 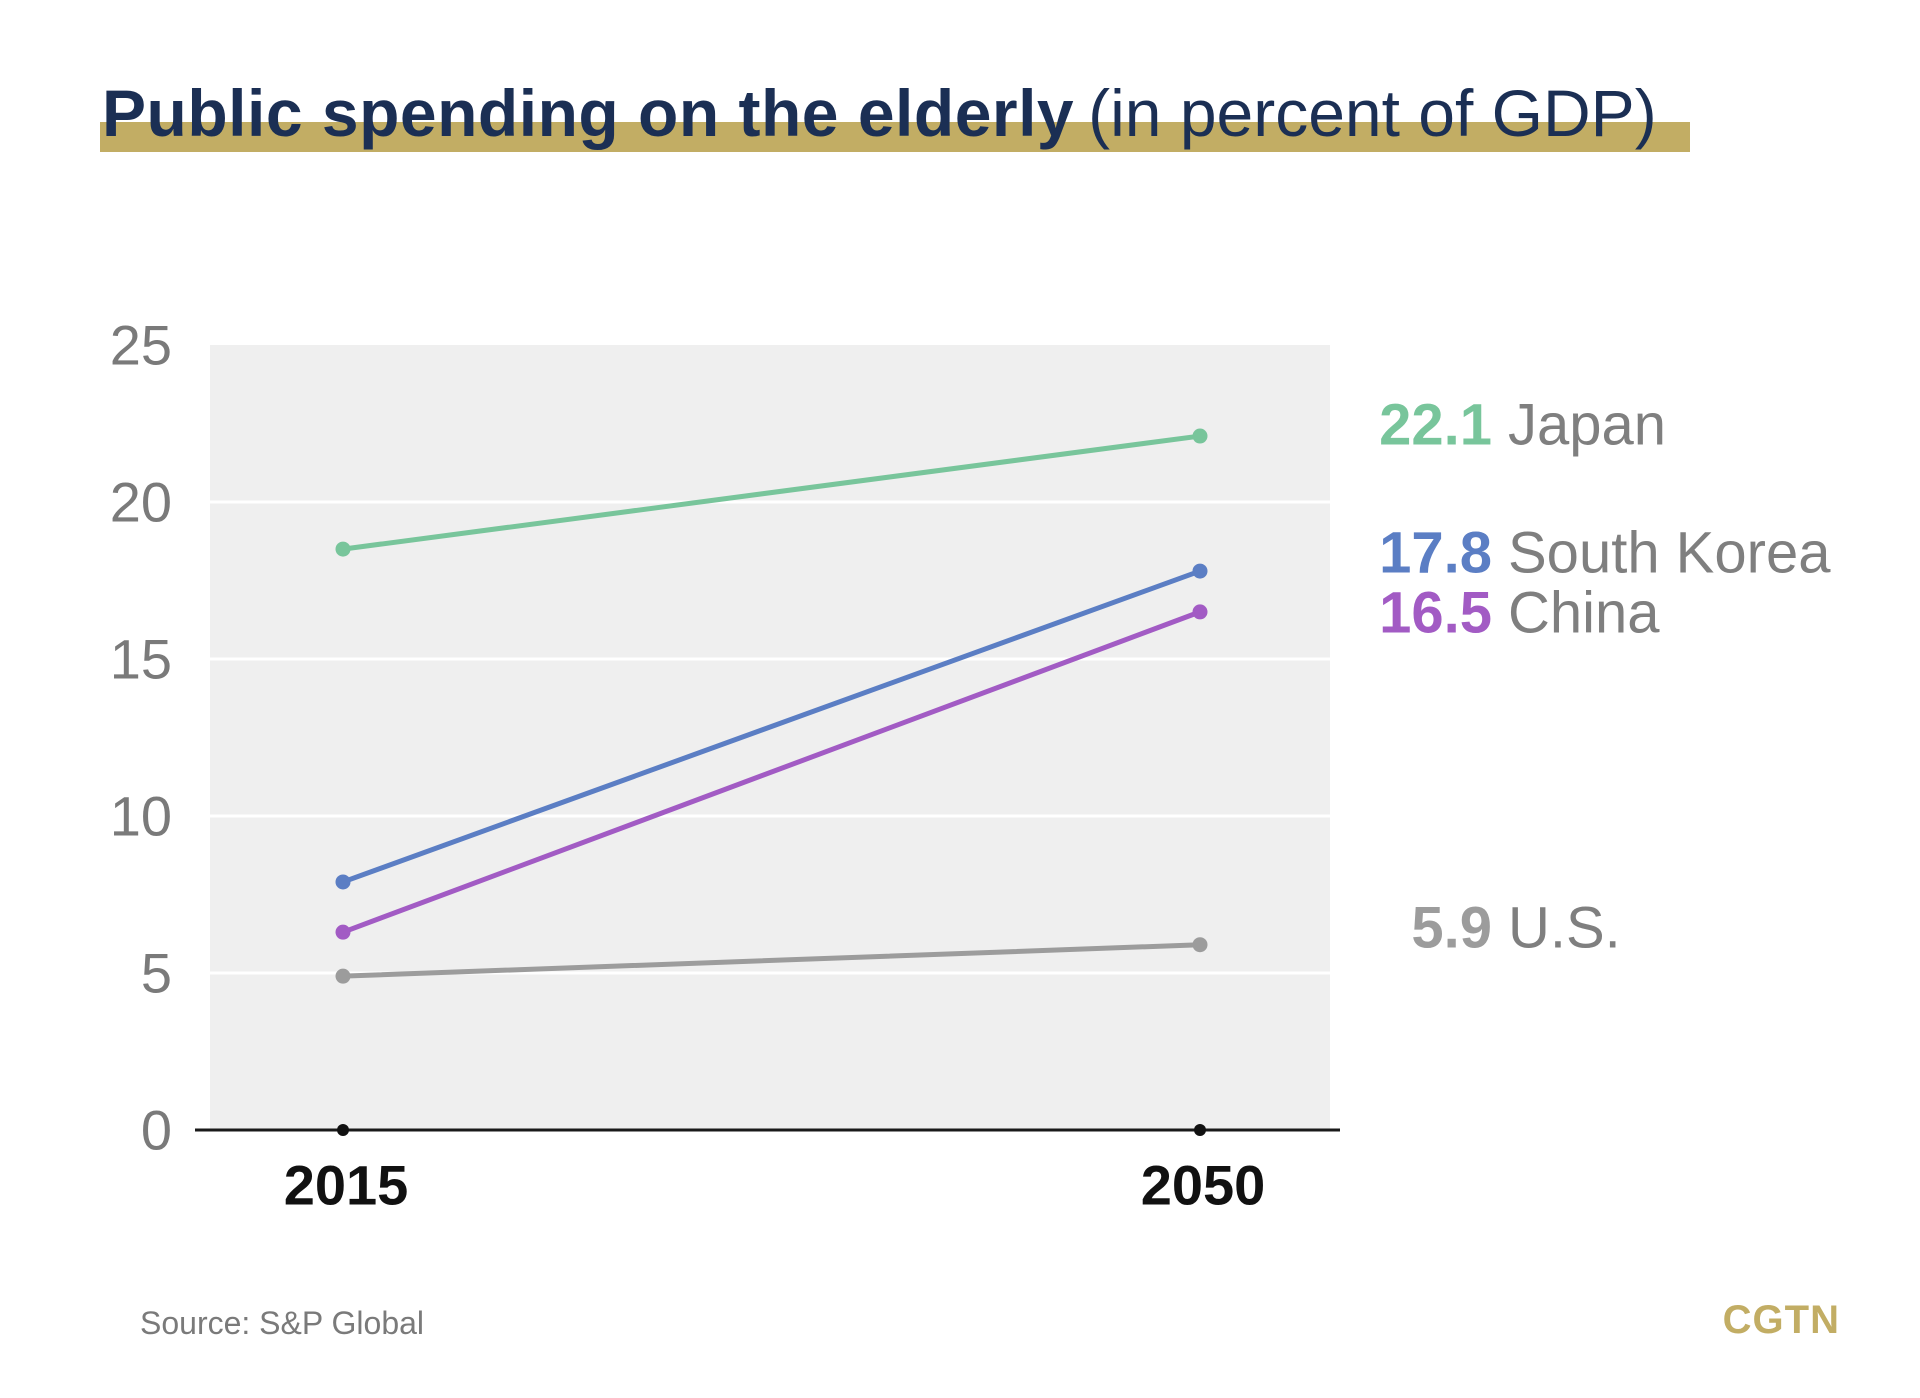 I want to click on y-tick-label: 10, so click(x=141, y=816).